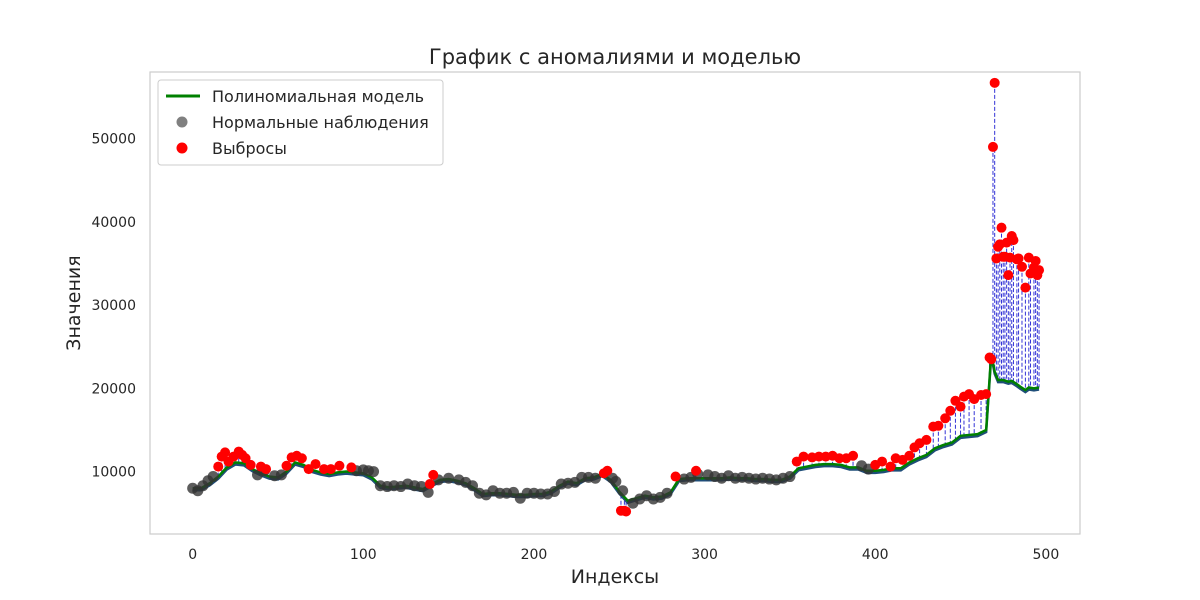 This screenshot has height=600, width=1200. Describe the element at coordinates (363, 555) in the screenshot. I see `x-tick-label: 100` at that location.